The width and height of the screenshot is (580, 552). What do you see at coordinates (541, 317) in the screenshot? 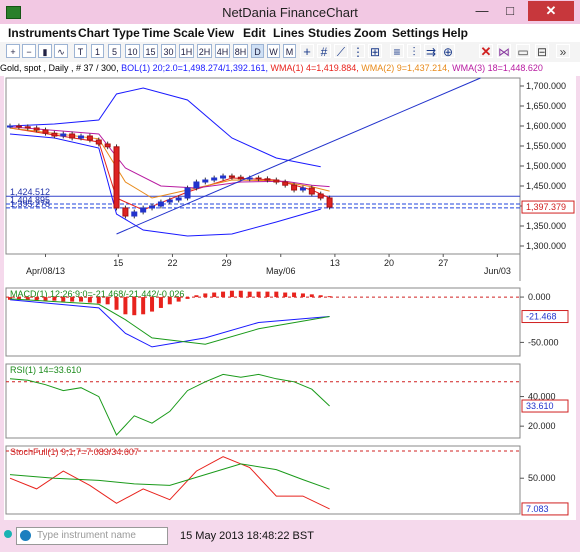
I see `indicator-last-label: -21.468` at bounding box center [541, 317].